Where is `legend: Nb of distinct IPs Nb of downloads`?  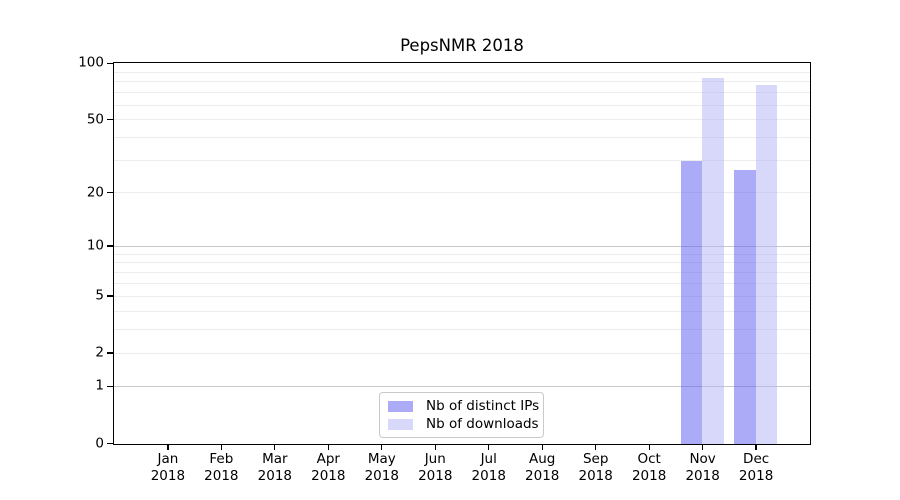
legend: Nb of distinct IPs Nb of downloads is located at coordinates (461, 415).